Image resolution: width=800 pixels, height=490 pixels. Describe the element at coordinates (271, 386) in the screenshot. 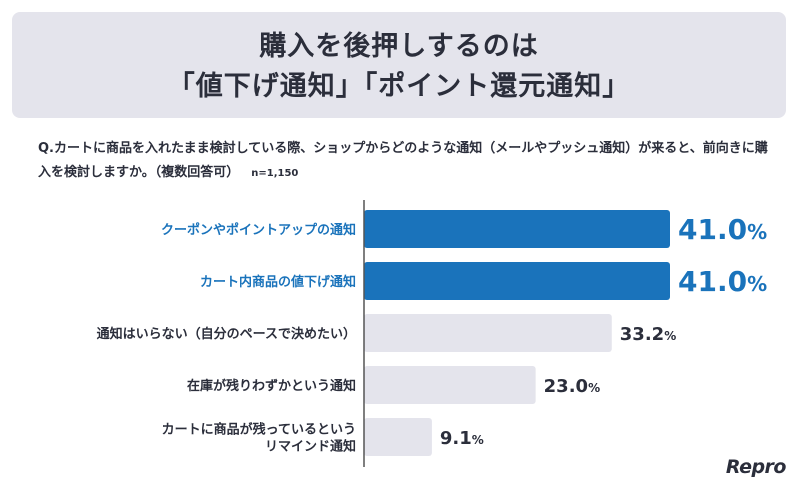

I see `category-label: 在庫が残りわずかという通知` at that location.